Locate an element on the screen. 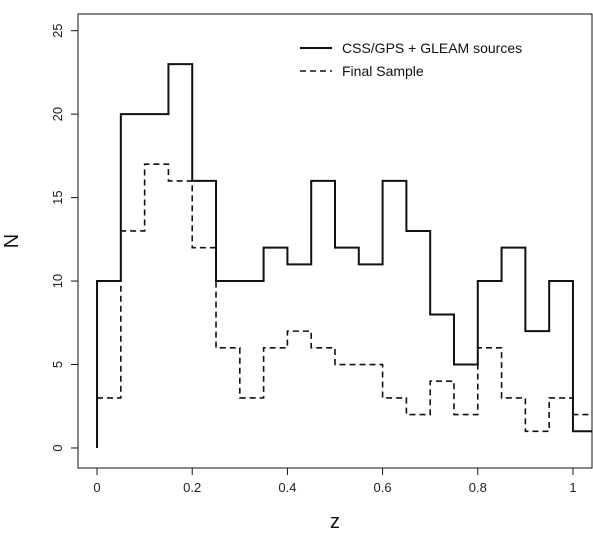 This screenshot has width=593, height=536. x-axis: 0 0.2 0.4 0.6 0.8 1 is located at coordinates (335, 481).